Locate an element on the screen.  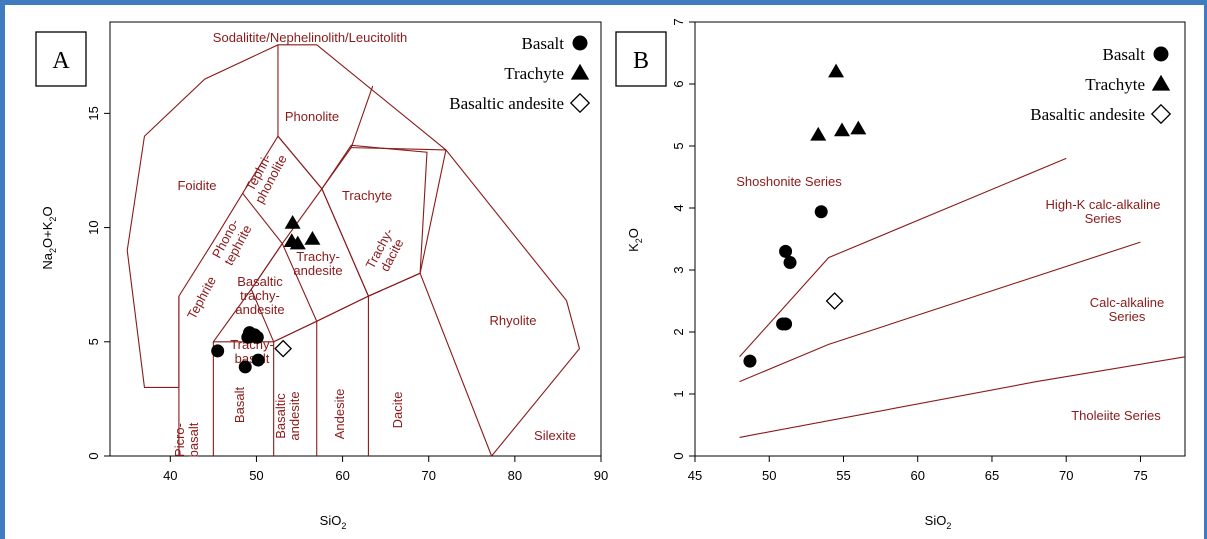
field-calcalkaline: Calc-alkaline Series is located at coordinates (1127, 309).